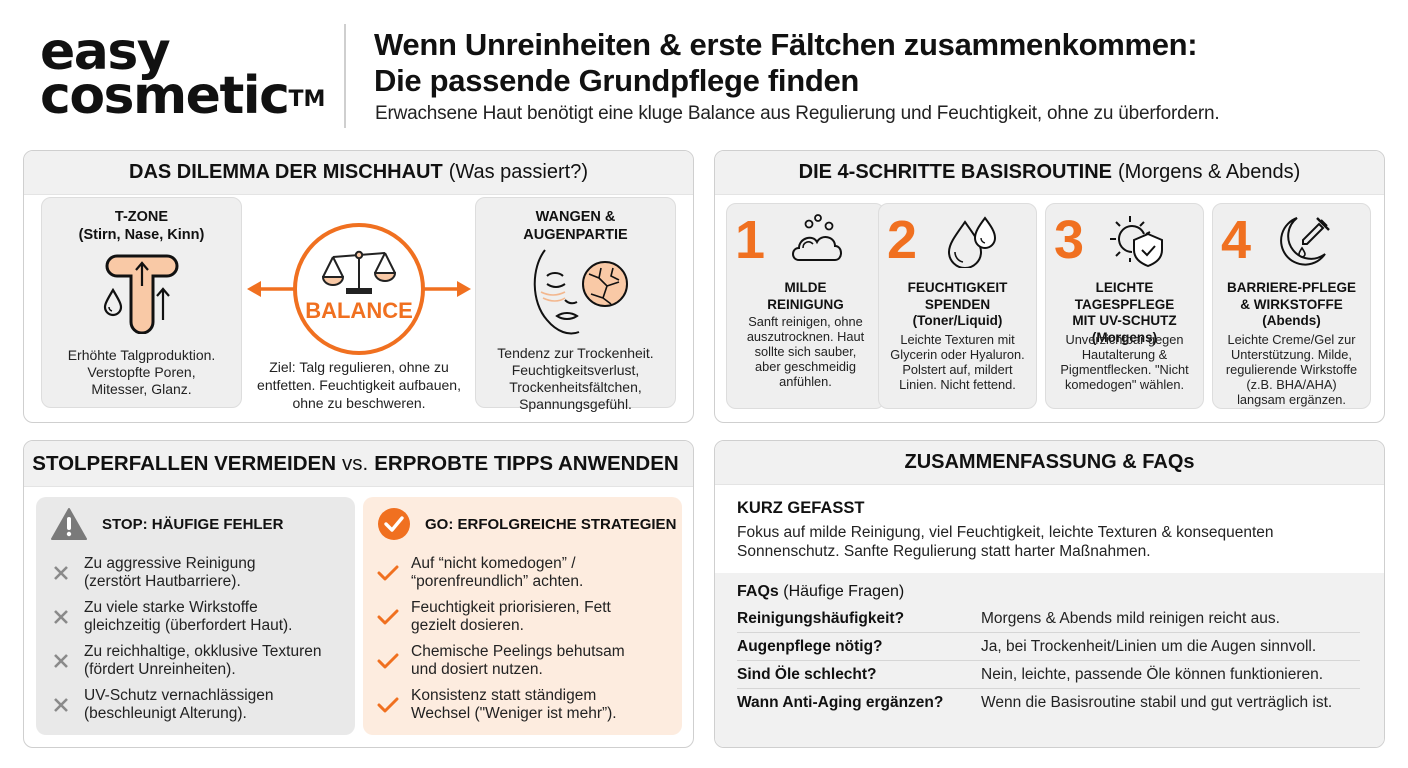 The width and height of the screenshot is (1408, 768). What do you see at coordinates (359, 289) in the screenshot?
I see `balance-arrows-icon` at bounding box center [359, 289].